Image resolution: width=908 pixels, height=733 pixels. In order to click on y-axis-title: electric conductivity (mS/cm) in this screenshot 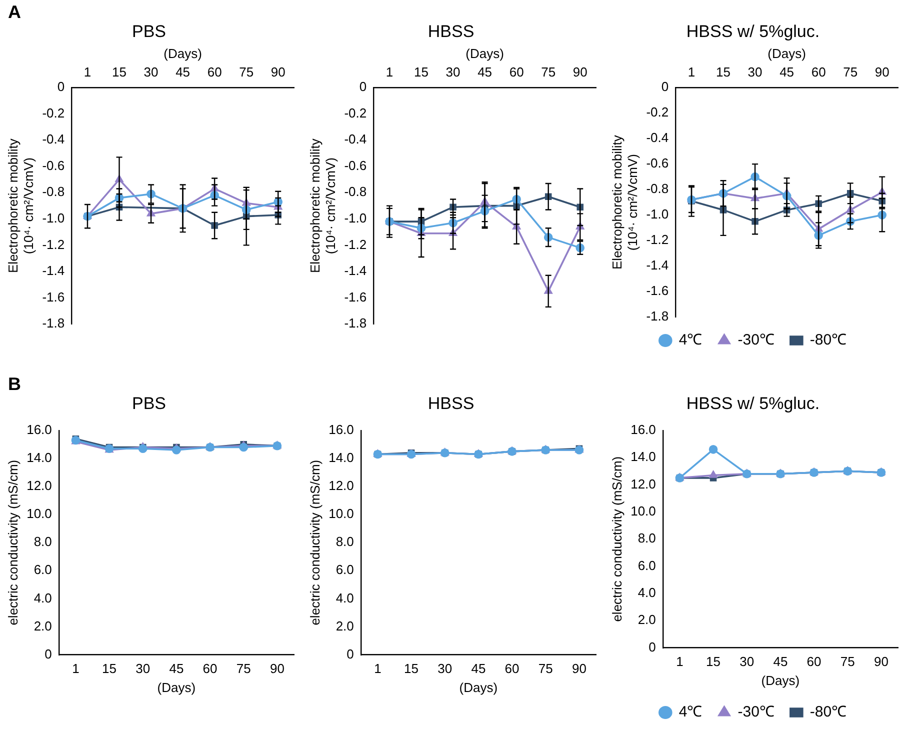, I will do `click(12, 543)`.